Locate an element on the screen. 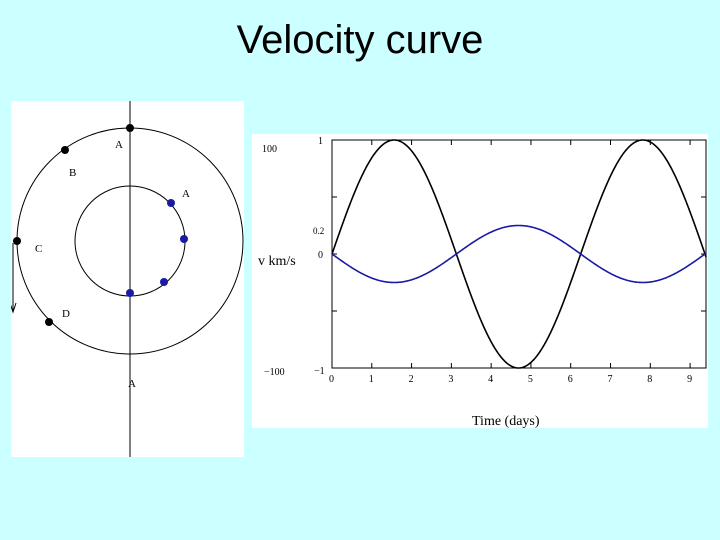  y-right-tick-0-2: 0.2 is located at coordinates (318, 231).